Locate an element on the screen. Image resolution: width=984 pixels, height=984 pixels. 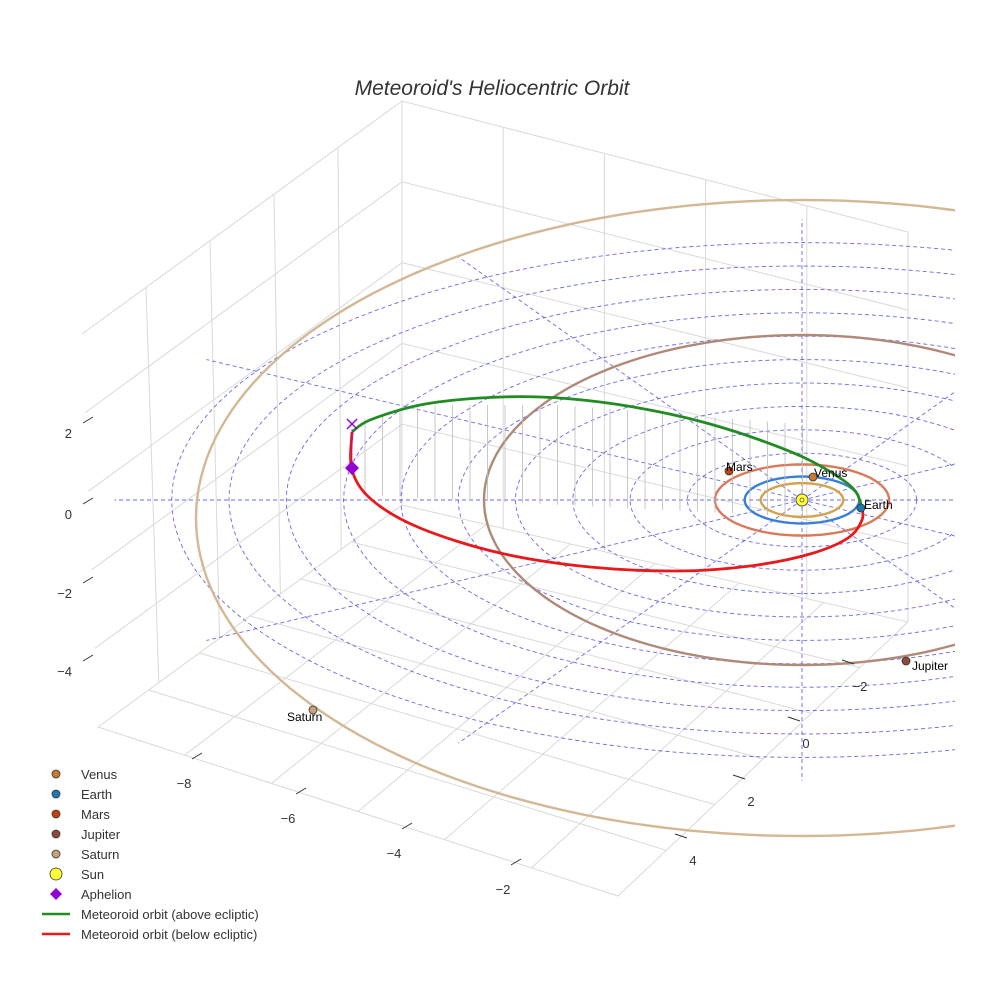
y-tick-label: −2 is located at coordinates (860, 686).